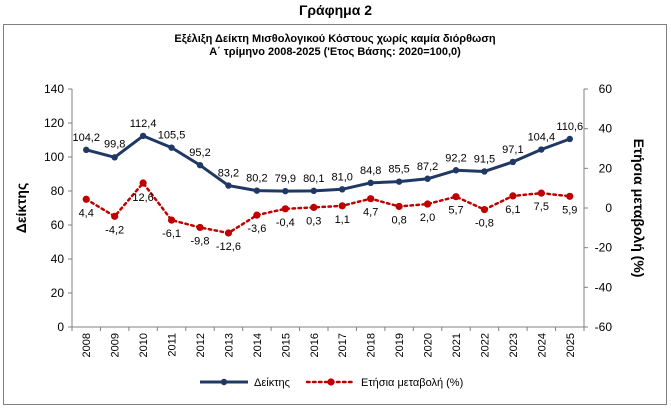 This screenshot has width=671, height=410. What do you see at coordinates (58, 225) in the screenshot?
I see `left-tick-label: 60` at bounding box center [58, 225].